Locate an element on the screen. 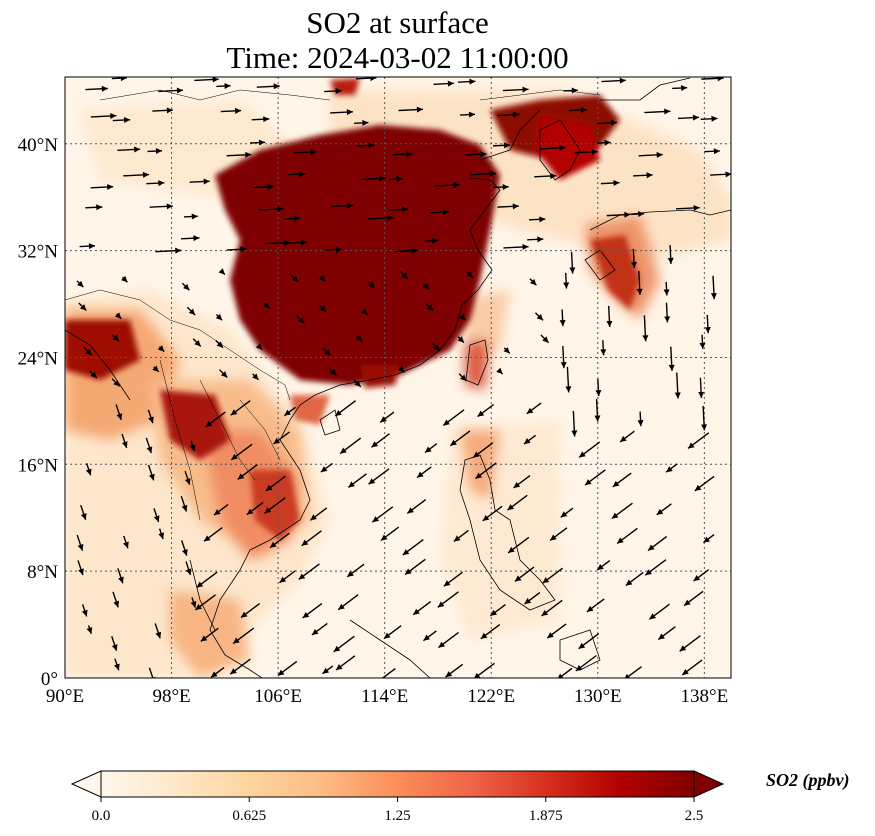  wind-arrow-shaft is located at coordinates (151, 672).